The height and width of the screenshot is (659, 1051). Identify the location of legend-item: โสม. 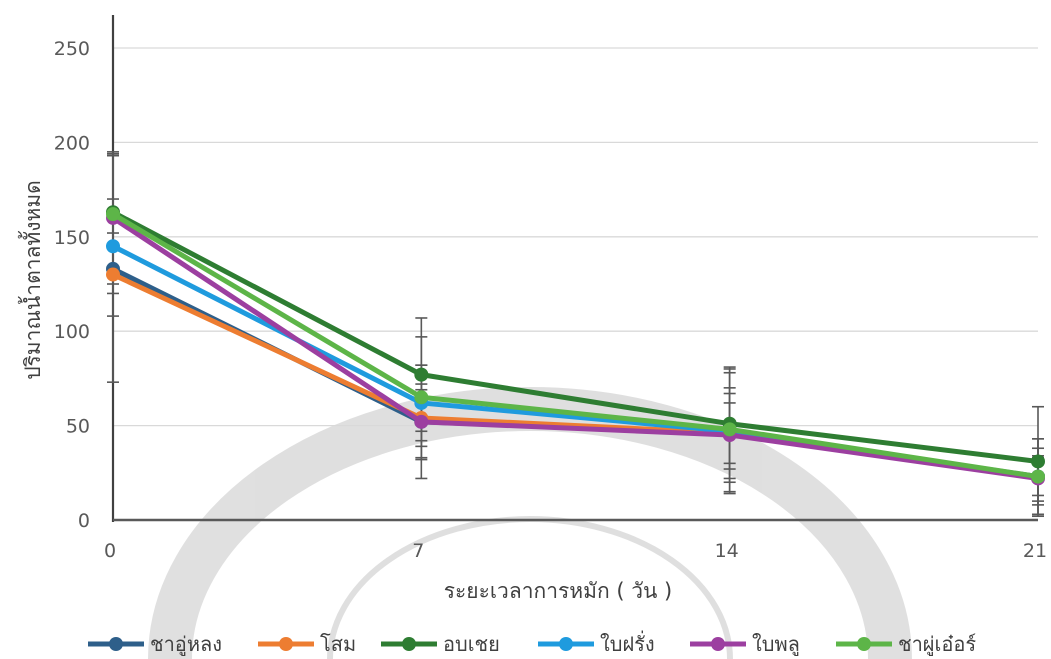
(307, 644).